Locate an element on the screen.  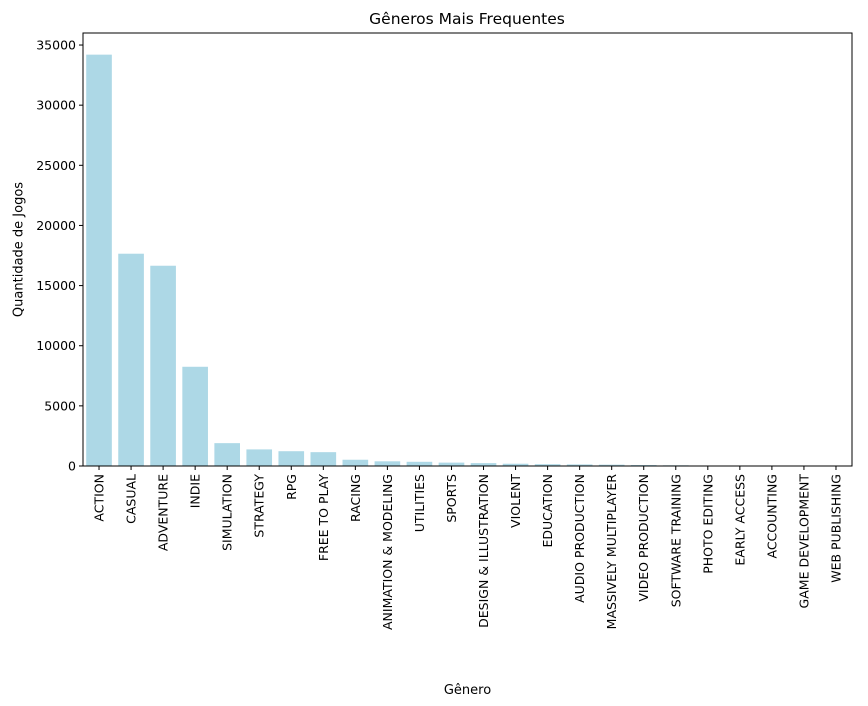
y-tick-label: 20000 is located at coordinates (56, 225).